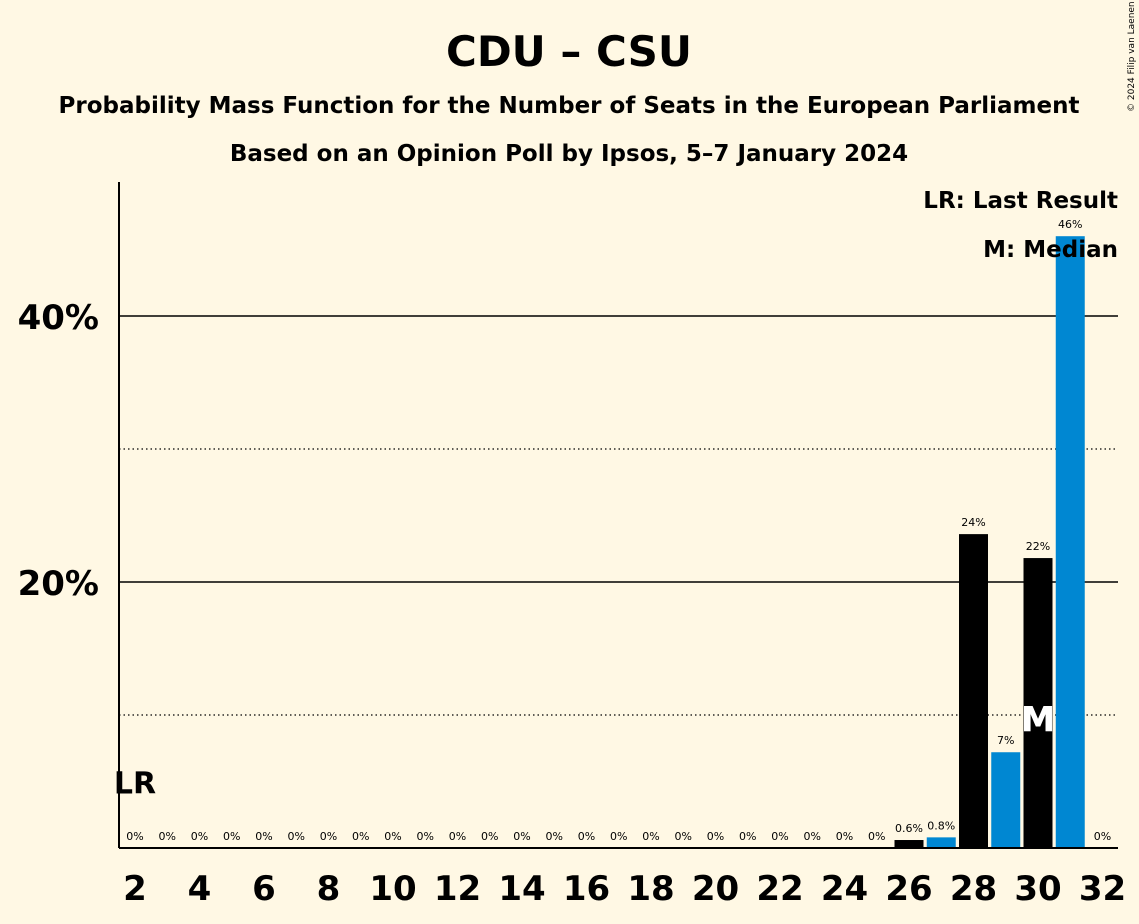  Describe the element at coordinates (908, 889) in the screenshot. I see `x-tick-label: 26` at that location.